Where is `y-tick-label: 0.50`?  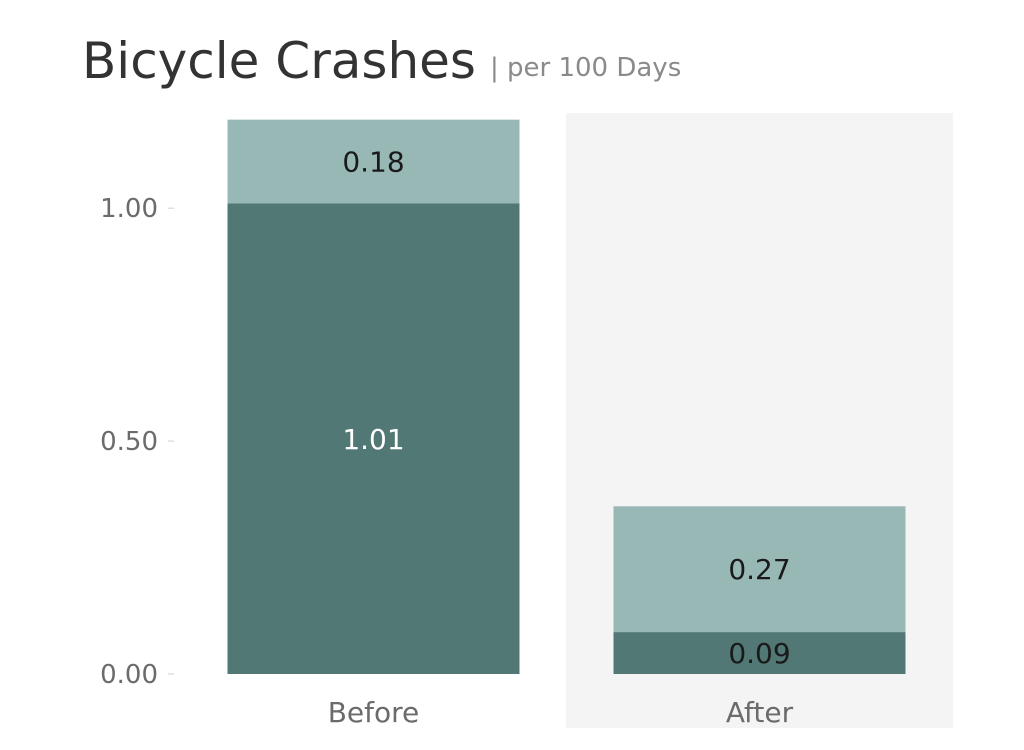
y-tick-label: 0.50 is located at coordinates (129, 442).